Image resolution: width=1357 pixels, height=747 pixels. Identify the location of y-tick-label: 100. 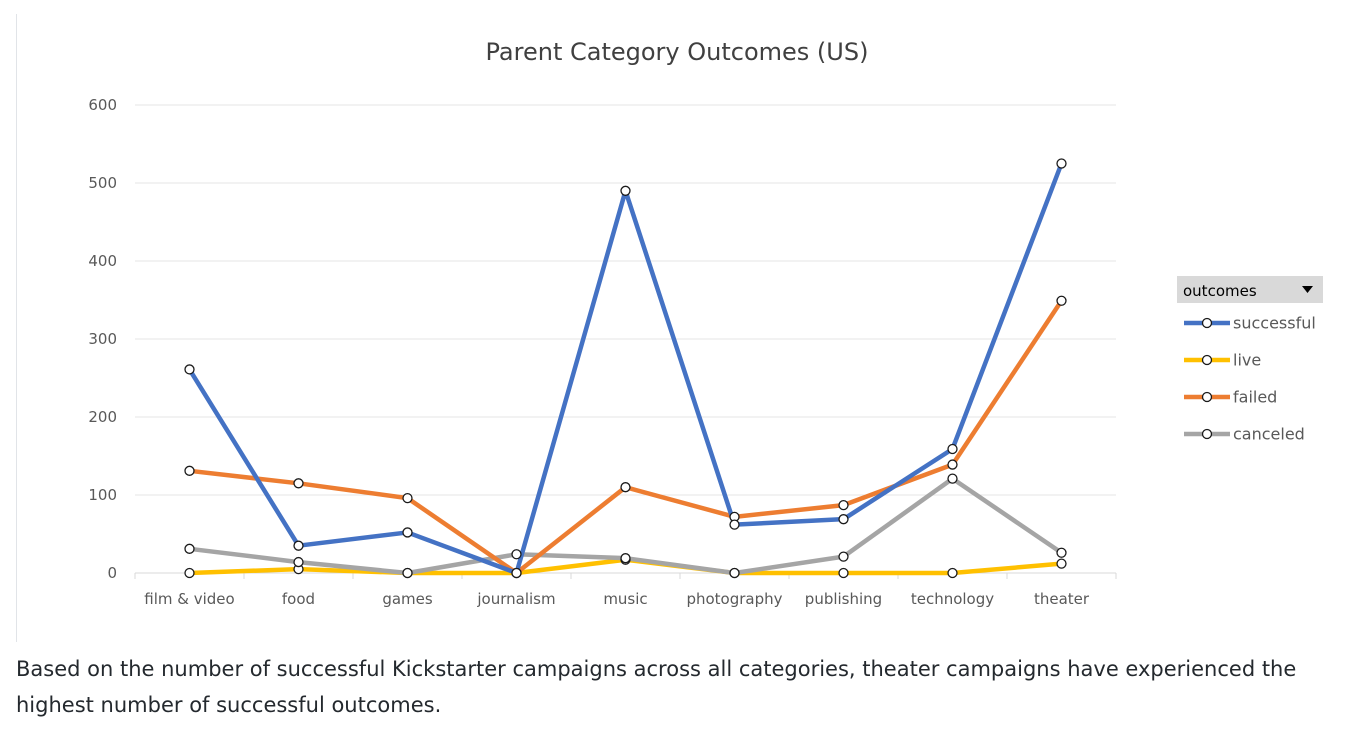
(102, 495).